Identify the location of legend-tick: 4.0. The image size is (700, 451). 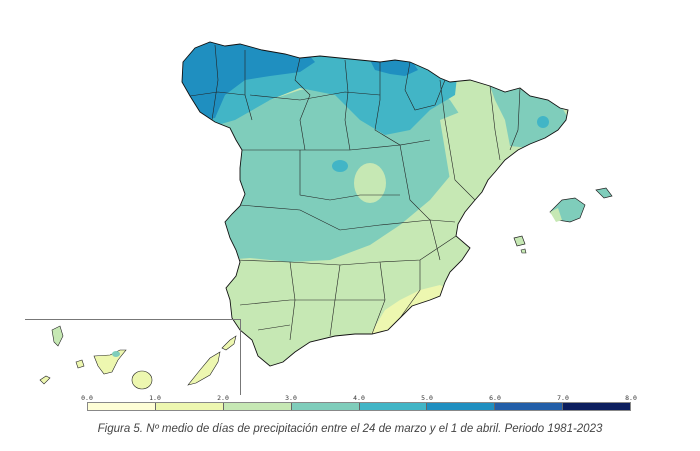
(359, 398).